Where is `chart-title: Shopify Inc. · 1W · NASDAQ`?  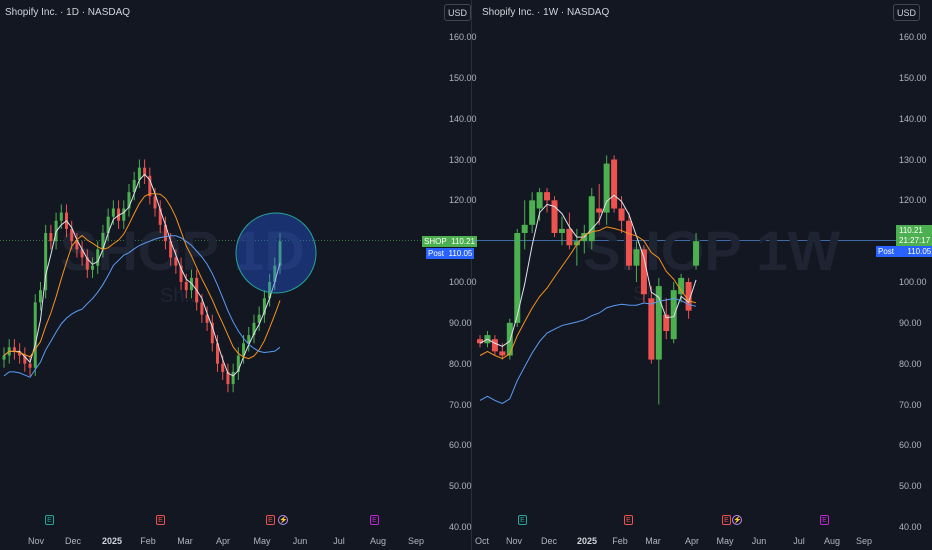 chart-title: Shopify Inc. · 1W · NASDAQ is located at coordinates (546, 12).